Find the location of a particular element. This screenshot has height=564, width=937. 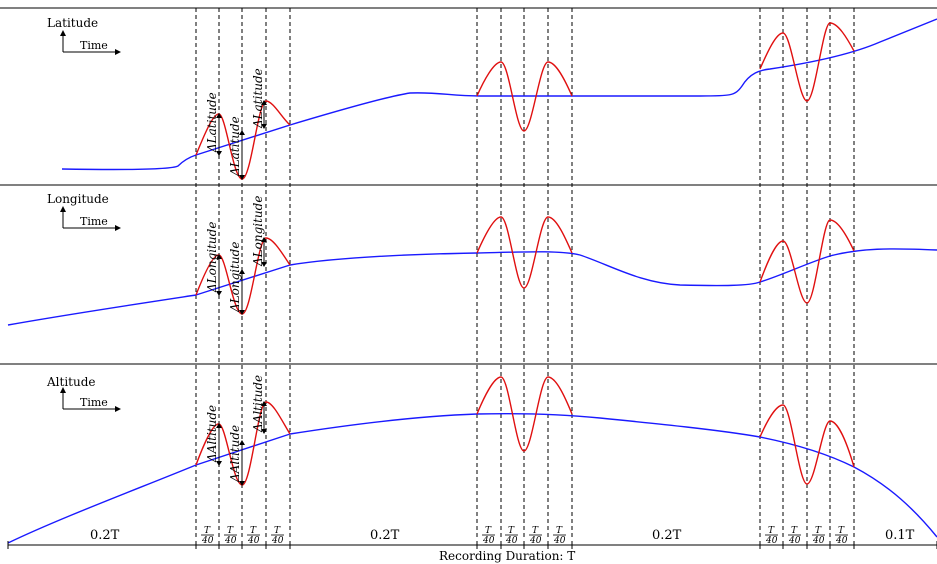

segment-label-2: 0.2T is located at coordinates (385, 535).